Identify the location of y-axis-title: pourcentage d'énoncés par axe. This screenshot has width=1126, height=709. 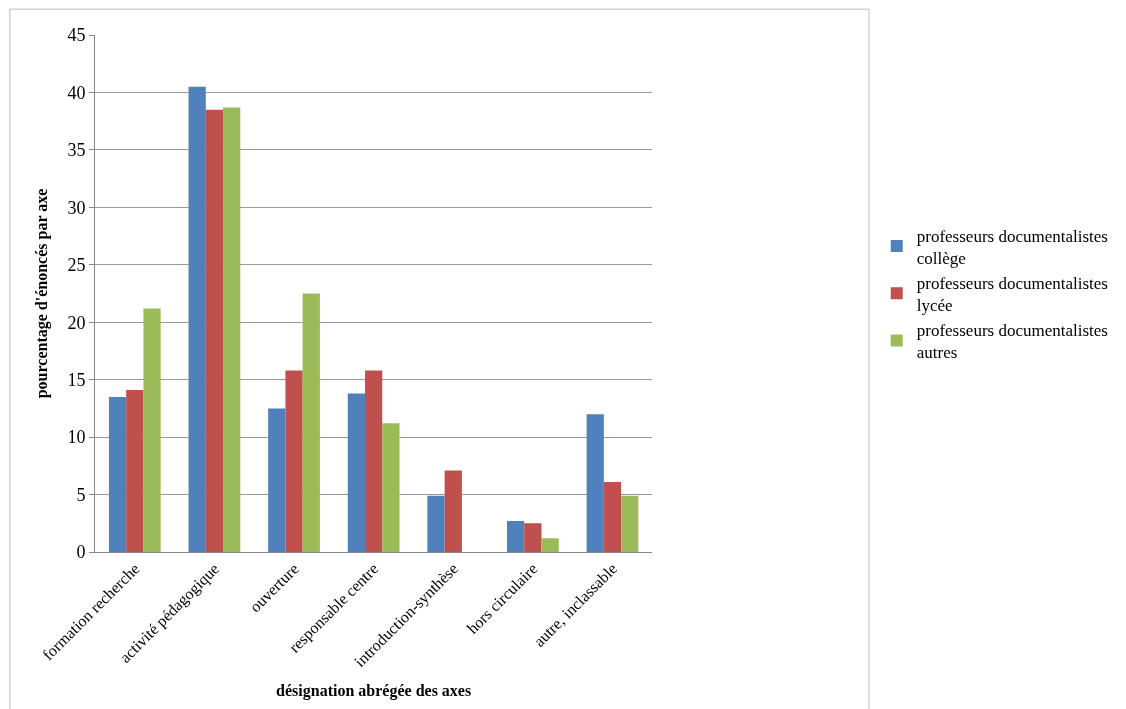
(42, 293).